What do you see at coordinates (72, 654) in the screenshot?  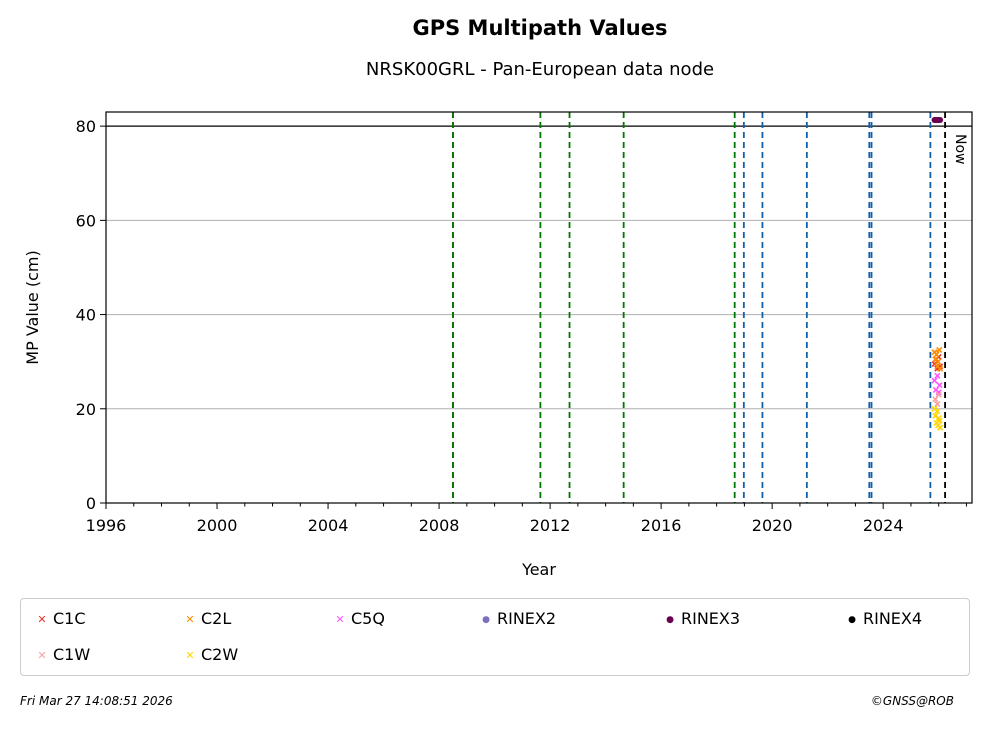 I see `legend-label: C1W` at bounding box center [72, 654].